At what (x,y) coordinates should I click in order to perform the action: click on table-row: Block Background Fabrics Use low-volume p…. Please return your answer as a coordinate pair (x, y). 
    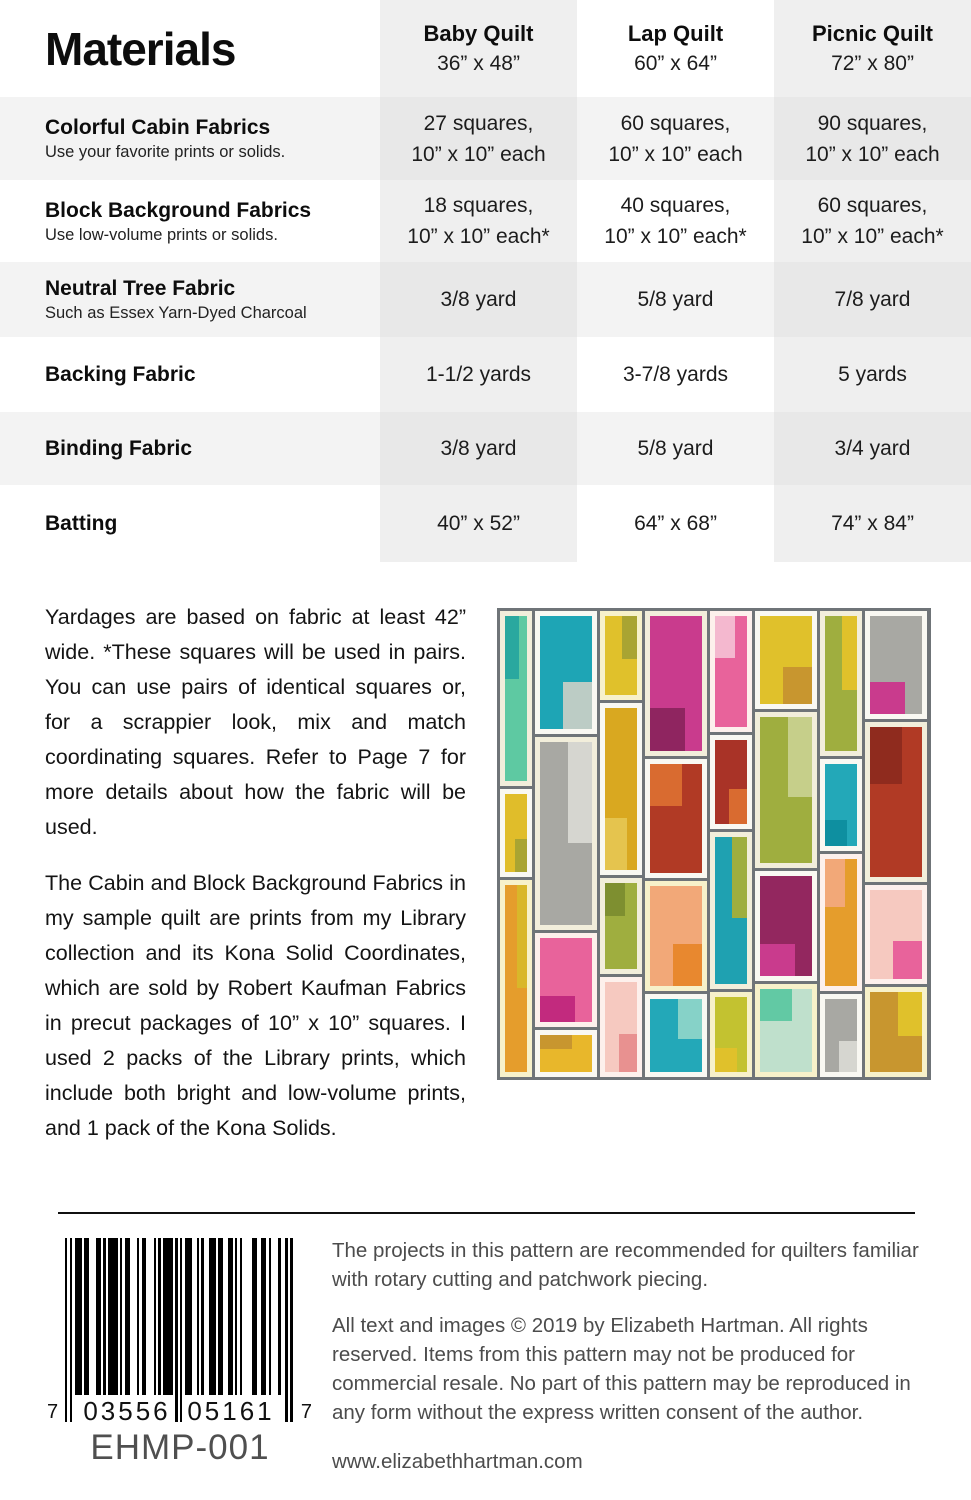
    Looking at the image, I should click on (485, 221).